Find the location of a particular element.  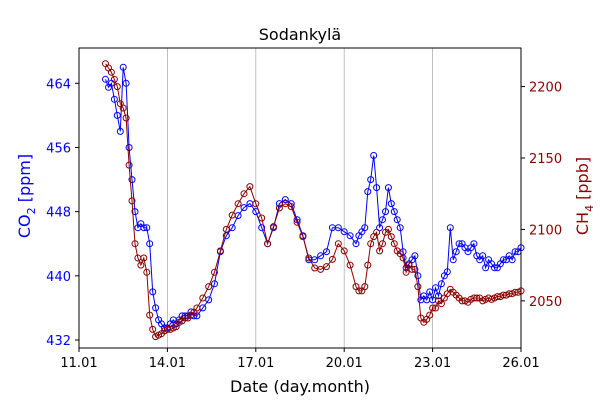

right-y-tick-label: 2100 is located at coordinates (545, 230).